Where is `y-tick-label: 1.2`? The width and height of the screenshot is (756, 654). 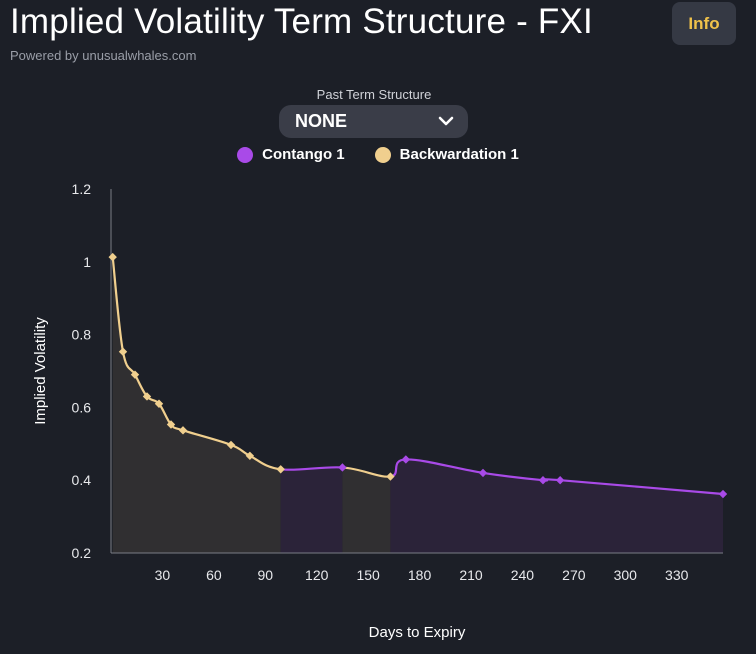 y-tick-label: 1.2 is located at coordinates (82, 189).